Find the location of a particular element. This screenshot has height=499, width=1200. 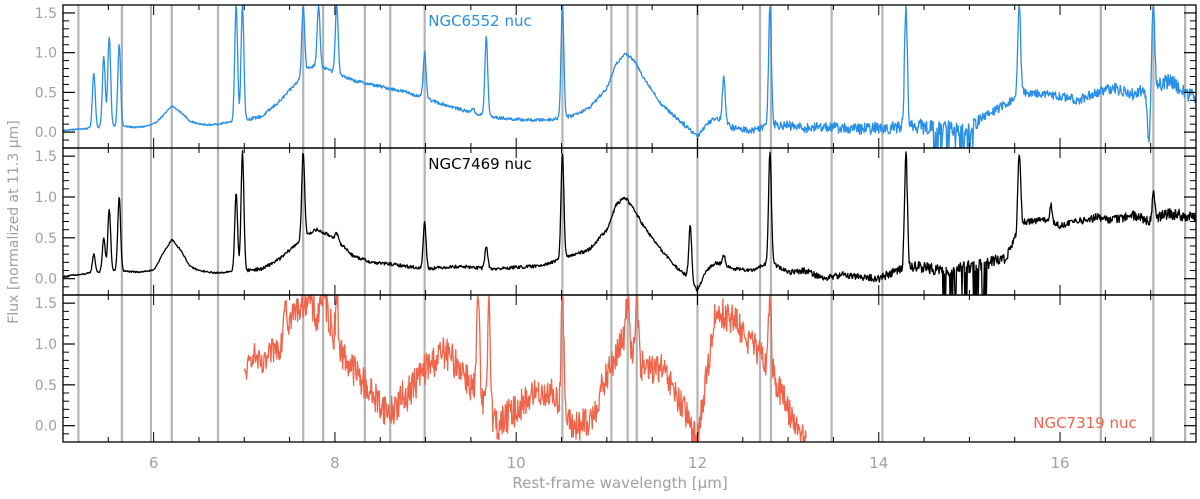

x-axis-label: Rest-frame wavelength [μm] is located at coordinates (619, 483).